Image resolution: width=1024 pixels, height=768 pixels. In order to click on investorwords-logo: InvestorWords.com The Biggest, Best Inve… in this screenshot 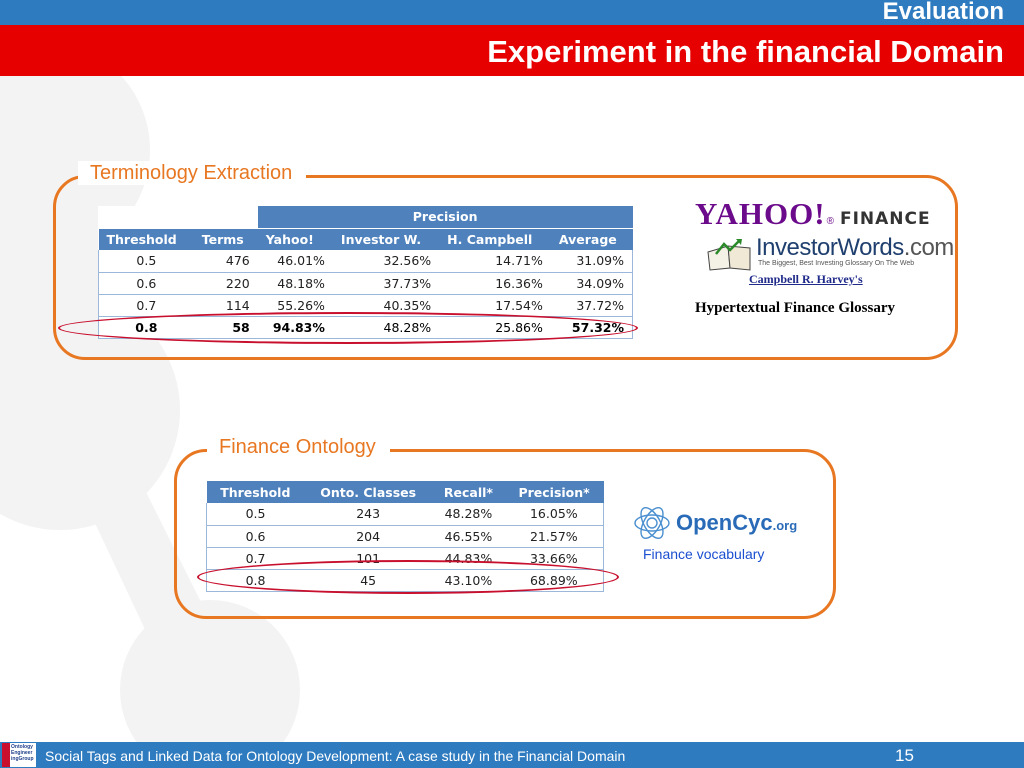, I will do `click(830, 254)`.